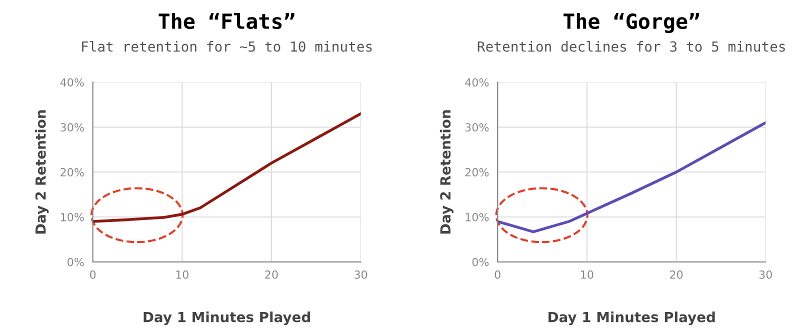  What do you see at coordinates (226, 21) in the screenshot?
I see `chart-title: The “Flats”` at bounding box center [226, 21].